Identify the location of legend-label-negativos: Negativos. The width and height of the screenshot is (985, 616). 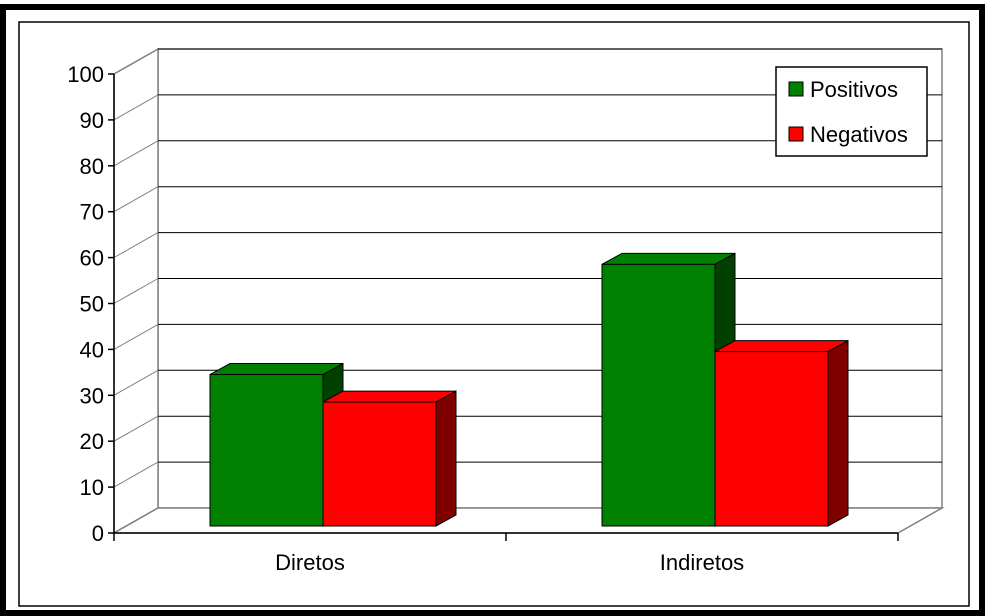
(859, 134).